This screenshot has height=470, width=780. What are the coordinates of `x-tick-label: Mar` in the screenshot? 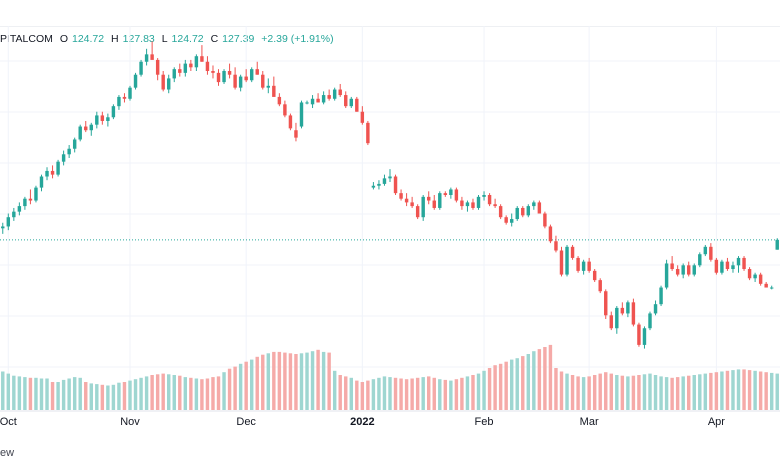 It's located at (589, 422).